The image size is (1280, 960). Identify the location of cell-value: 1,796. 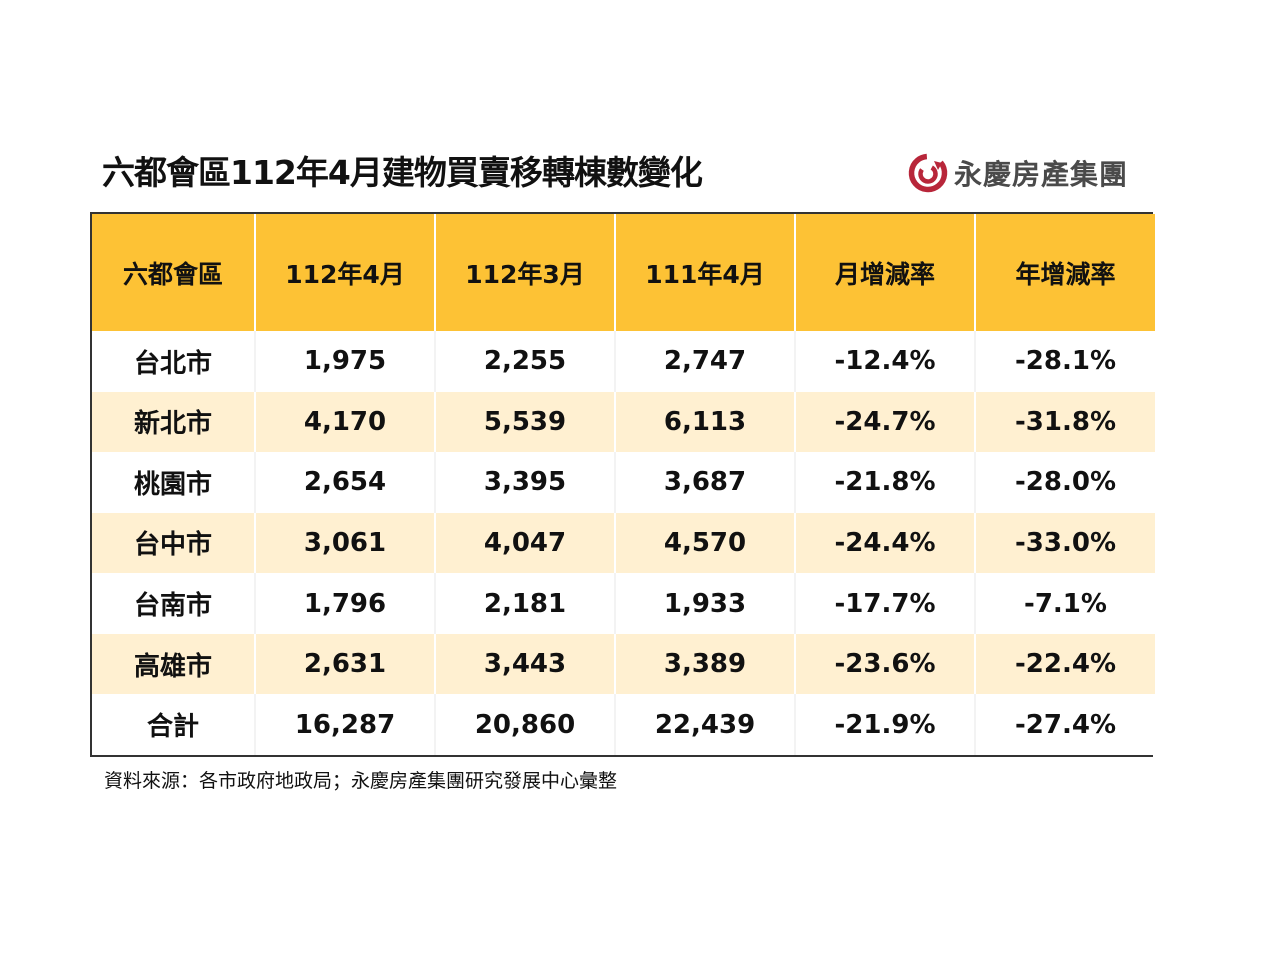
(345, 603).